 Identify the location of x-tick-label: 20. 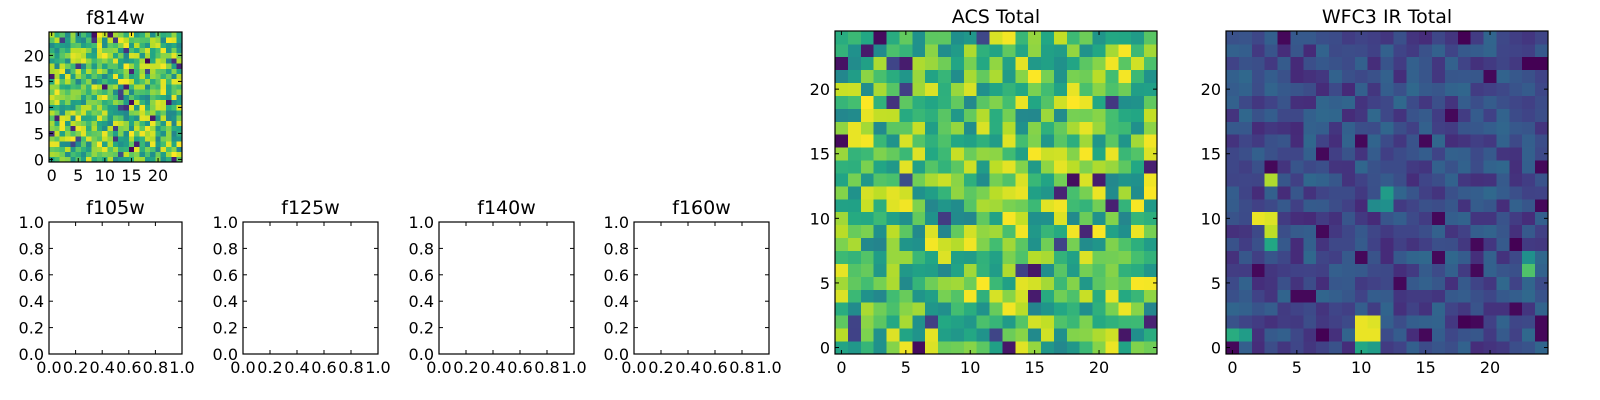
(158, 175).